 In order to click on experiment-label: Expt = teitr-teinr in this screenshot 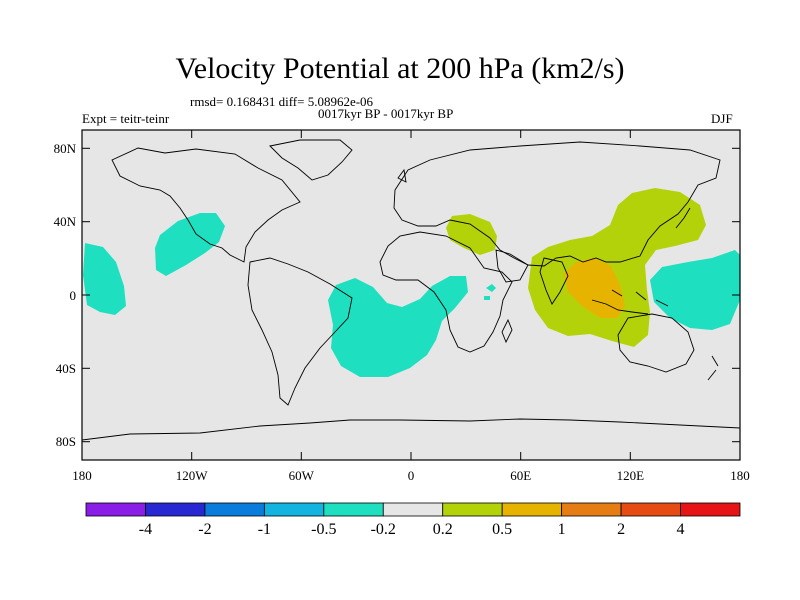, I will do `click(126, 118)`.